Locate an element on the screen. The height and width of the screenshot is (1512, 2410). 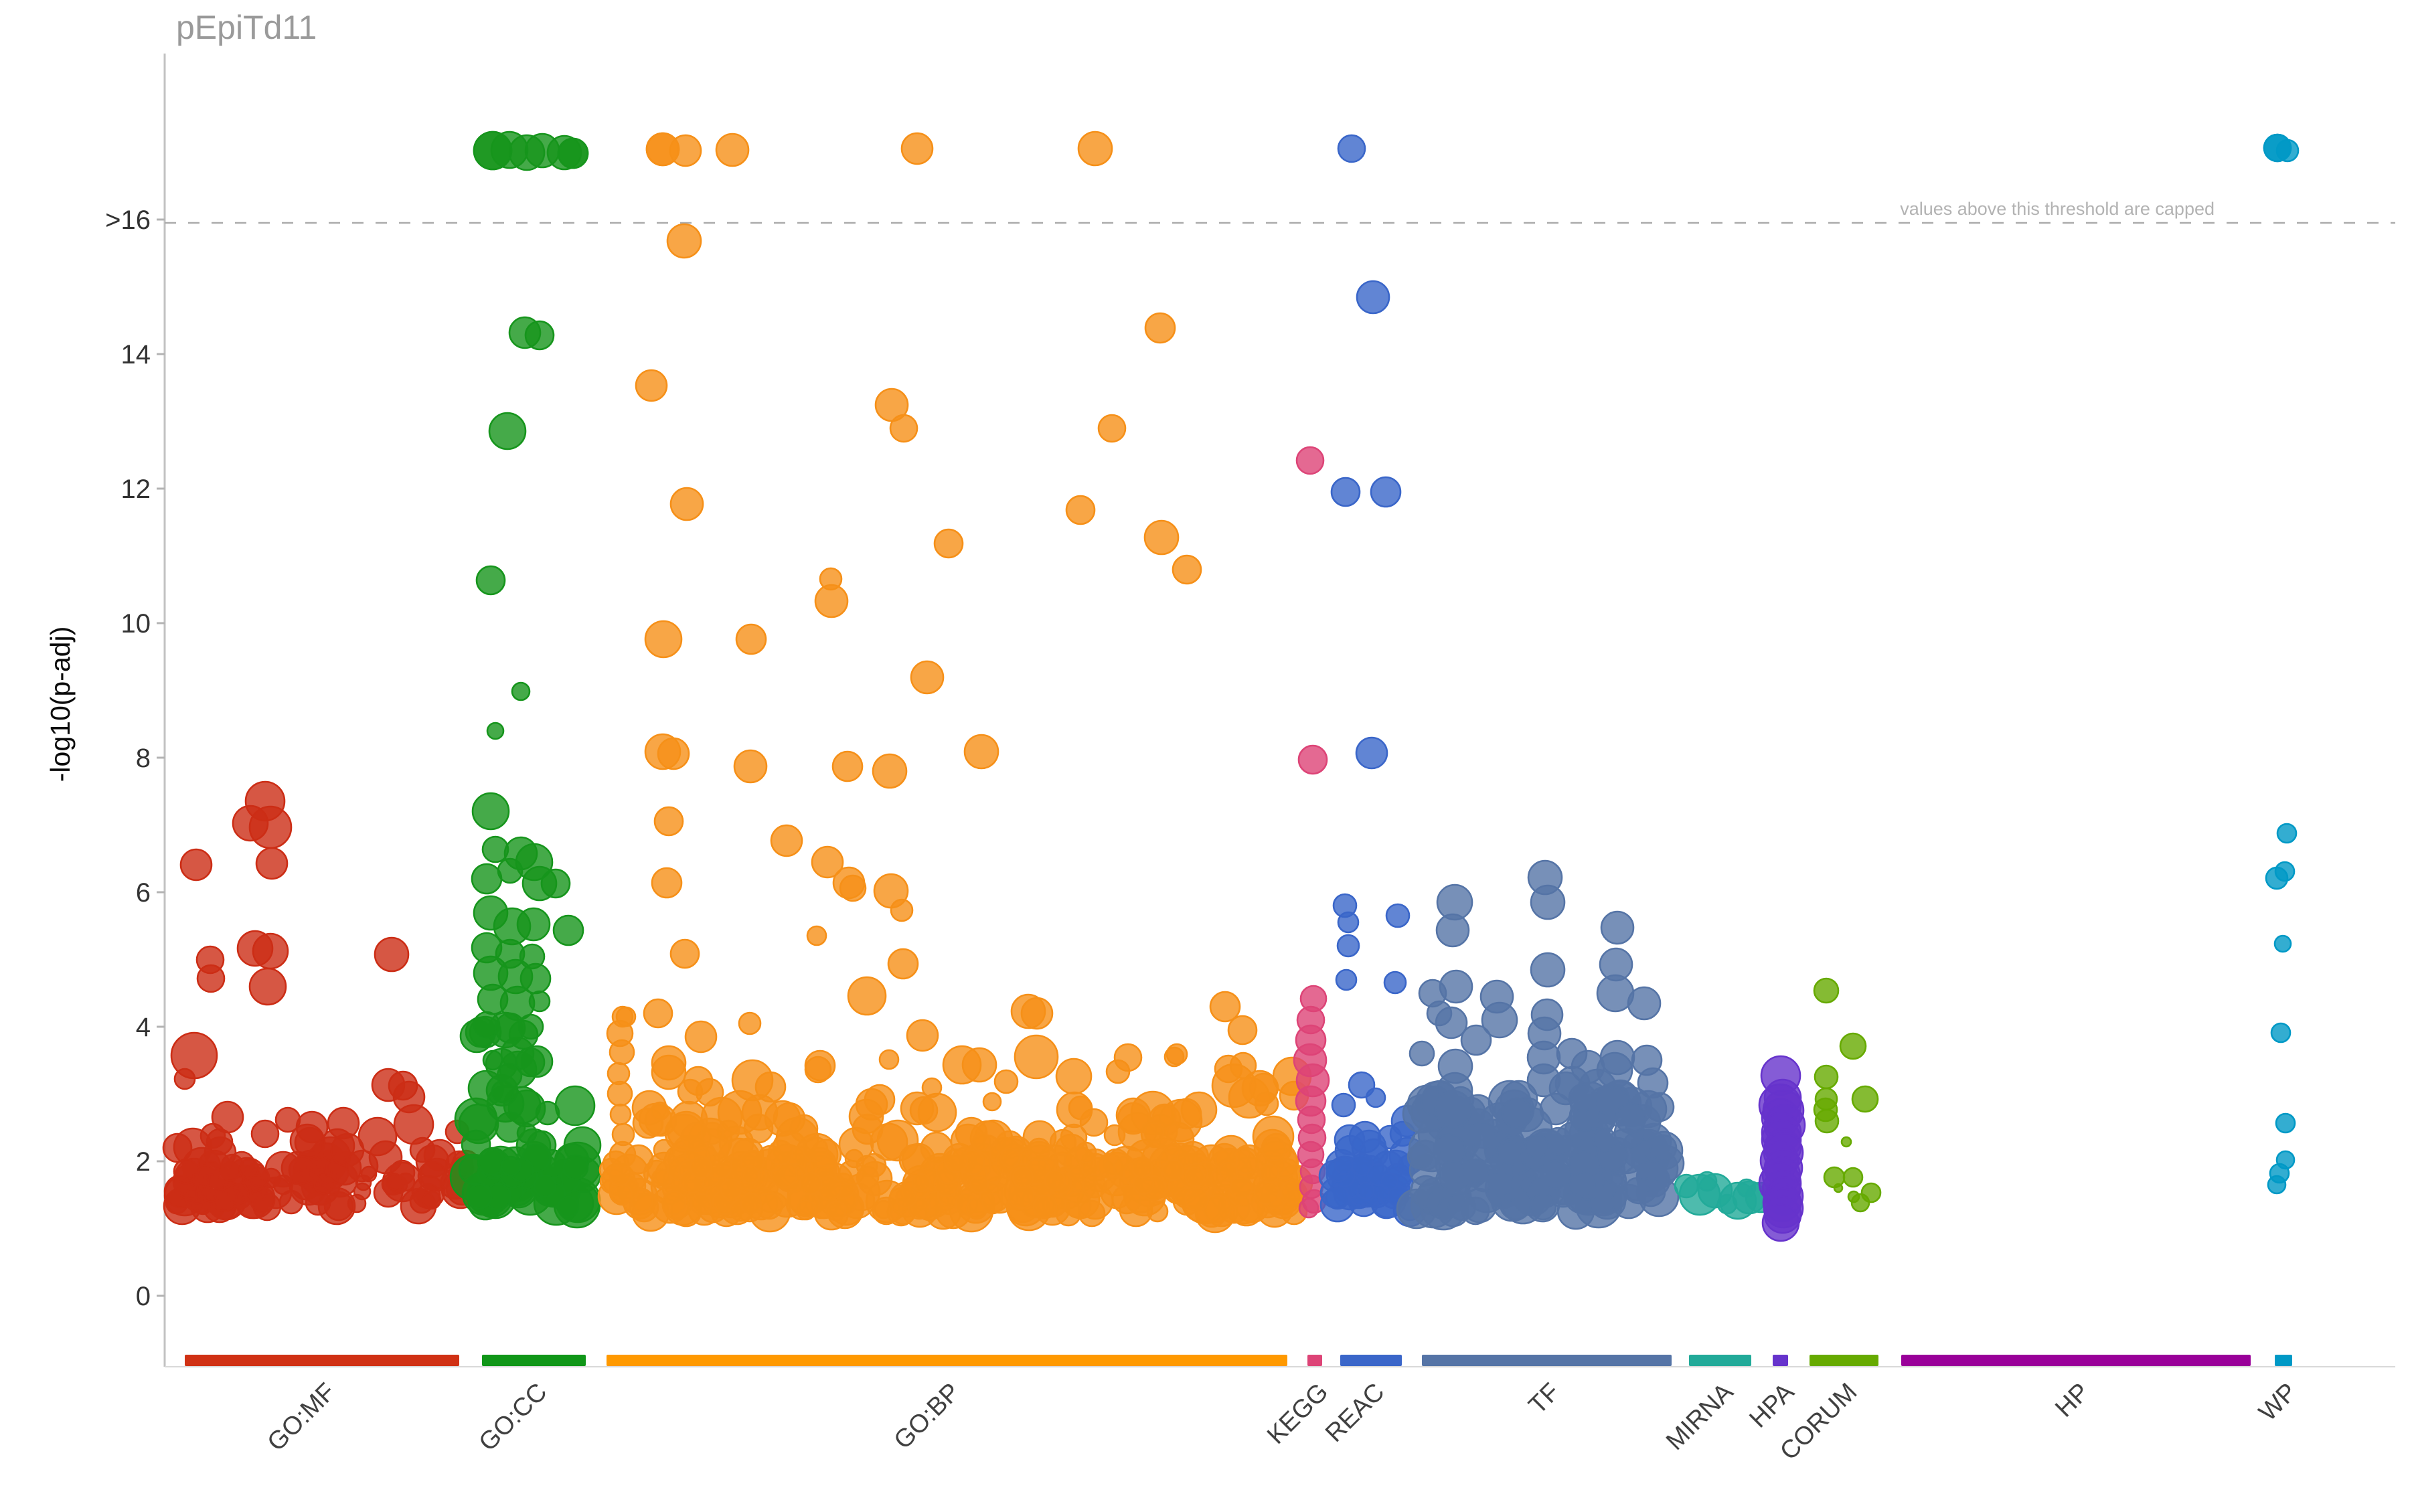
svg-text: >16 is located at coordinates (128, 220).